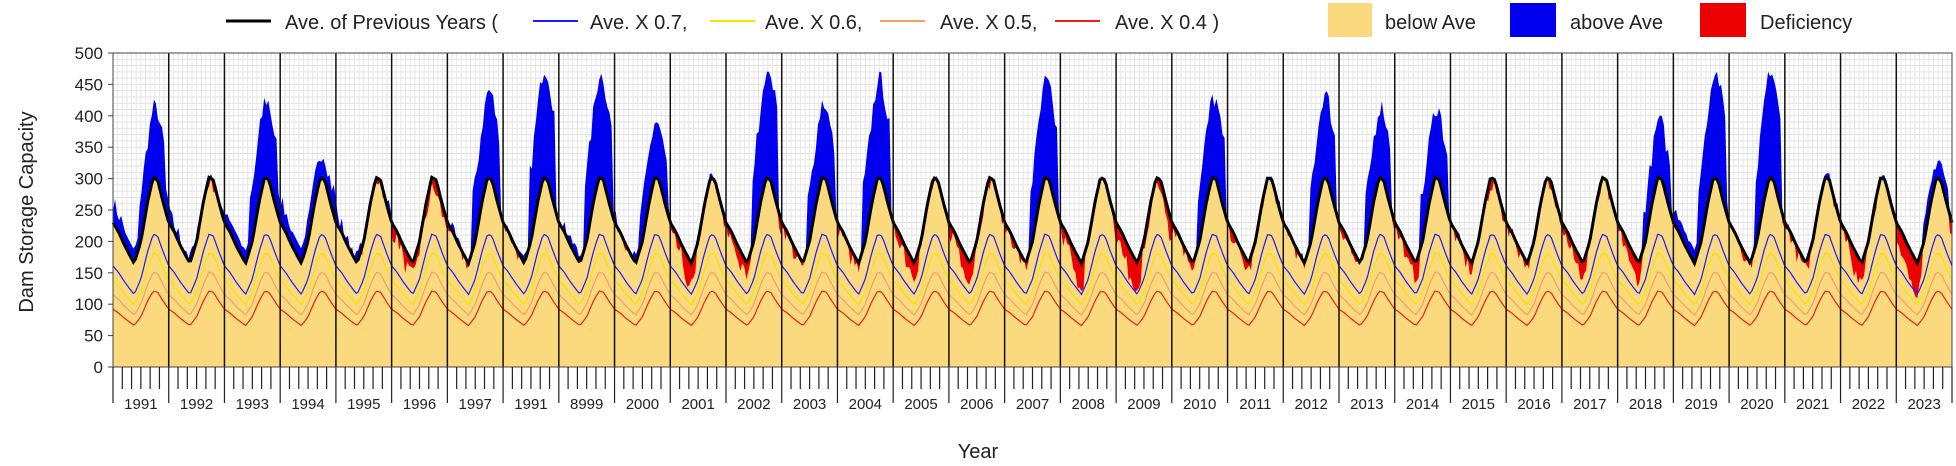 The width and height of the screenshot is (1956, 466). I want to click on y-axis-label: Dam Storage Capacity, so click(27, 211).